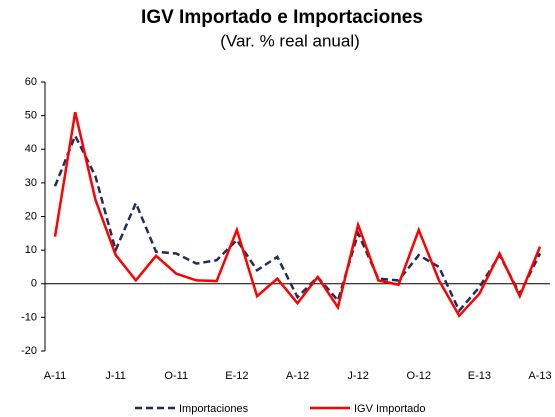 The width and height of the screenshot is (555, 417). I want to click on x-tick-label: A-12, so click(297, 376).